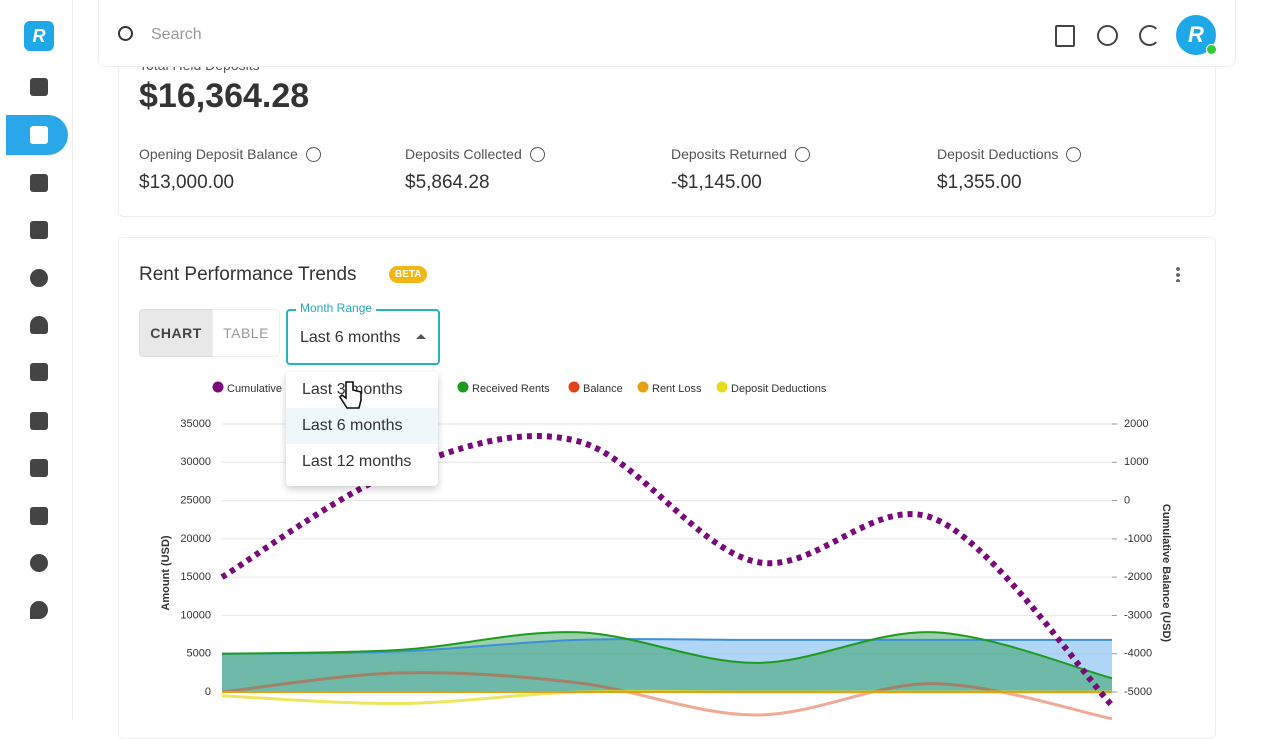  What do you see at coordinates (1127, 500) in the screenshot?
I see `y2-tick-label: 0` at bounding box center [1127, 500].